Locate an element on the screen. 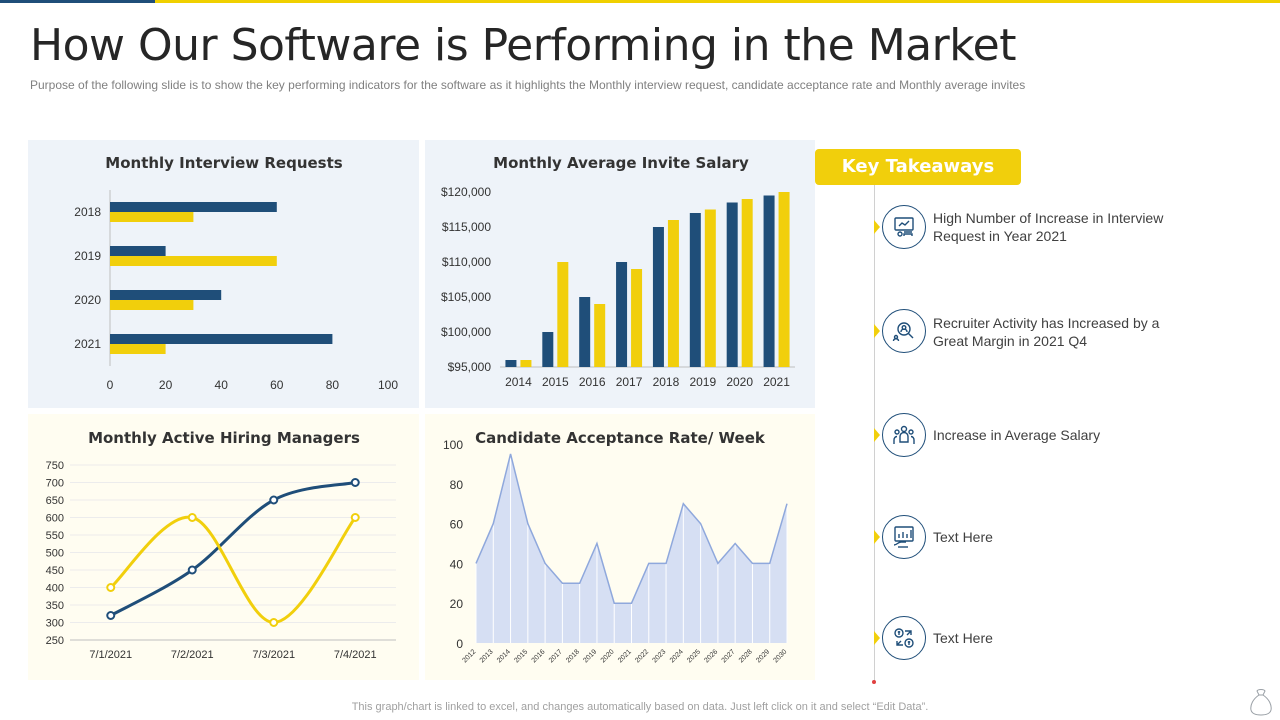 The width and height of the screenshot is (1280, 720). y-tick-label: 750 is located at coordinates (55, 466).